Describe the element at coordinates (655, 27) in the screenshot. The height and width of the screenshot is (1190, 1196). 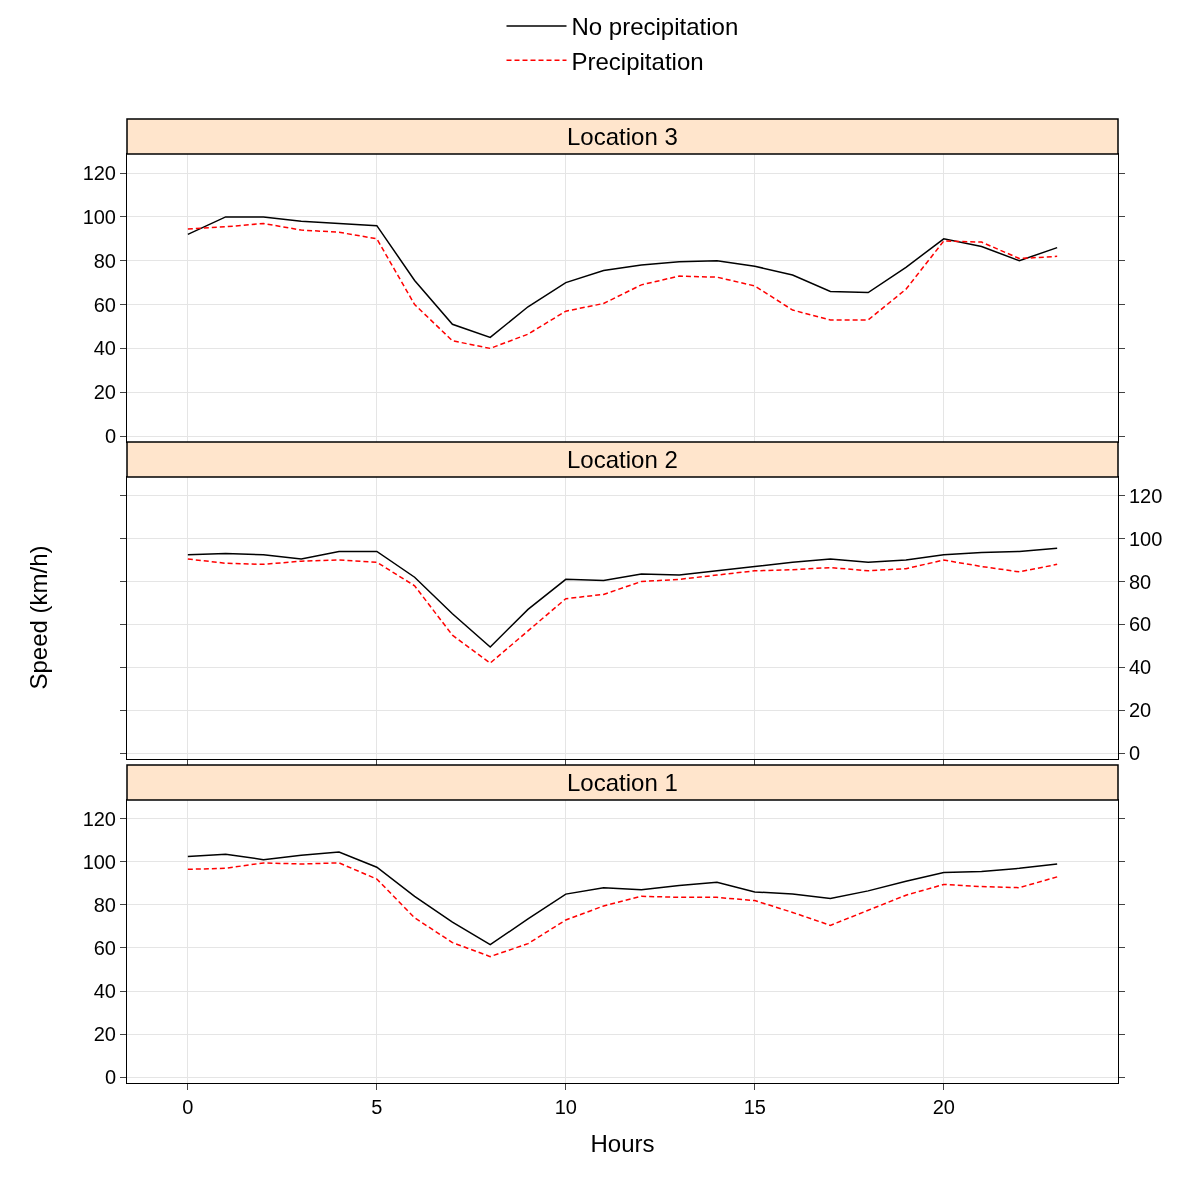
I see `legend-label: No precipitation` at that location.